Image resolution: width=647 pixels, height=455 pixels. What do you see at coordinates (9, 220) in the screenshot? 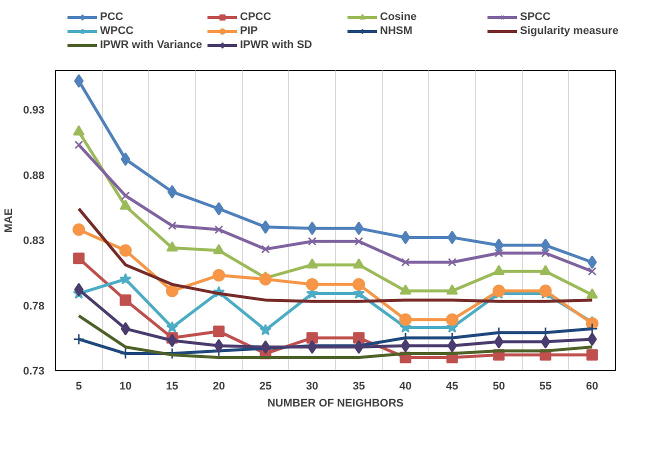
I see `y-axis-title: MAE` at bounding box center [9, 220].